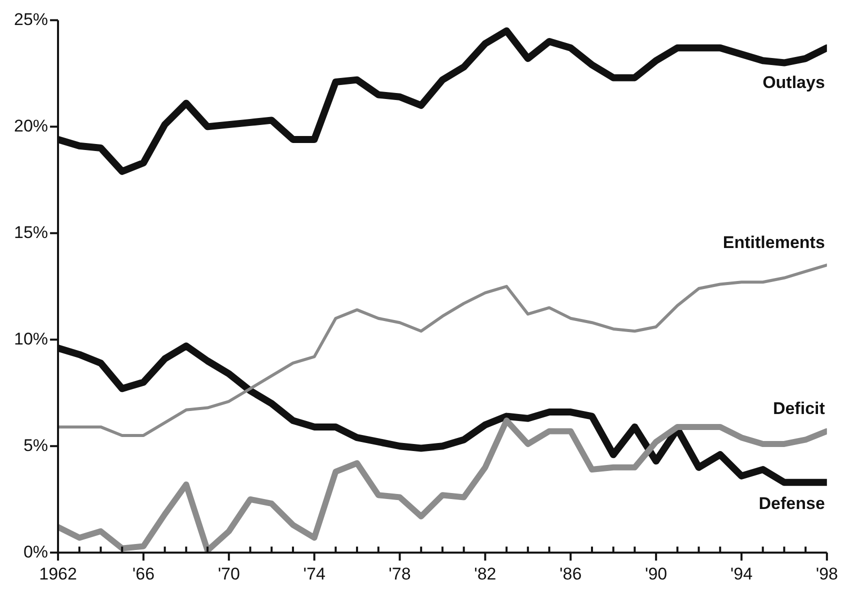 The height and width of the screenshot is (601, 850). Describe the element at coordinates (485, 574) in the screenshot. I see `x-tick-label: '82` at that location.